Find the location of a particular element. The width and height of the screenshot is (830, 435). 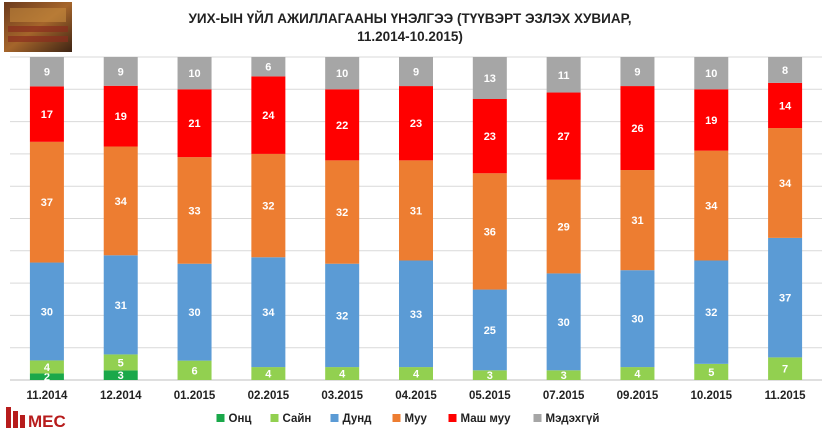

data-label: 6 is located at coordinates (194, 371).